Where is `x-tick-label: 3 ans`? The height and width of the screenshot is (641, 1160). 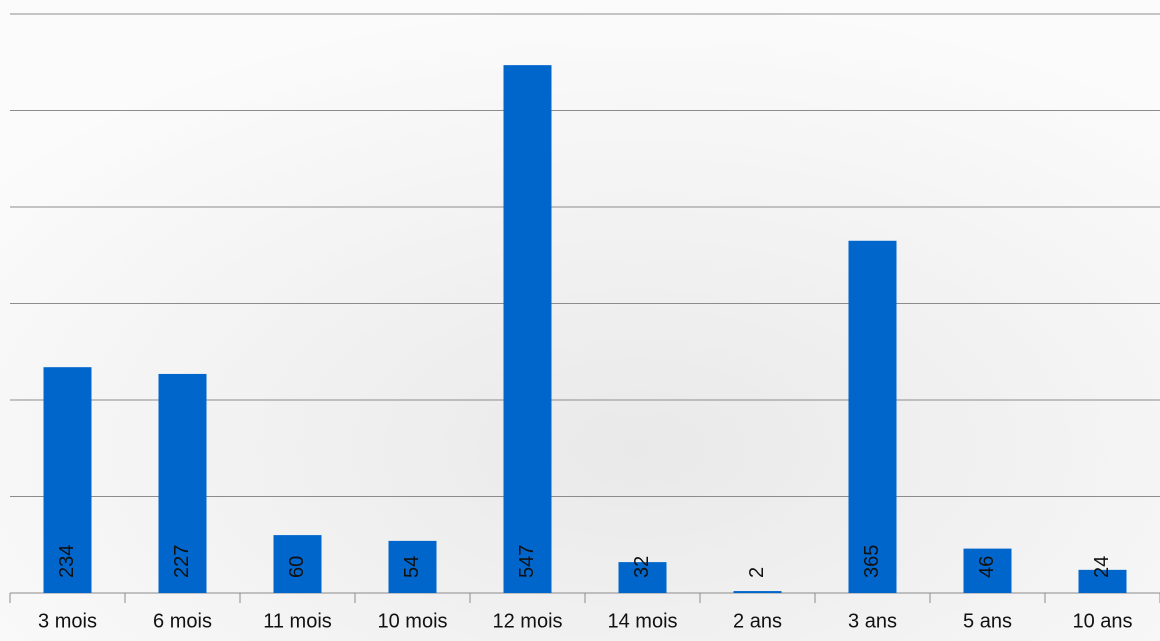
x-tick-label: 3 ans is located at coordinates (872, 621).